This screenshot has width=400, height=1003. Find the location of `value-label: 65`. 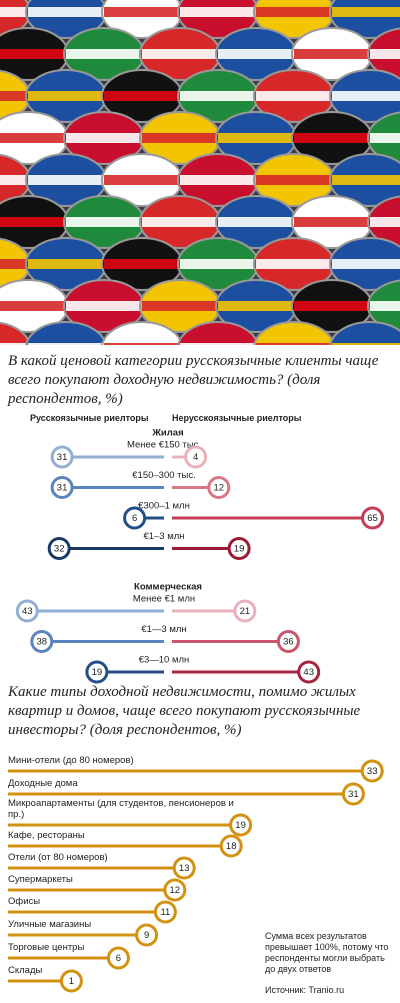

value-label: 65 is located at coordinates (372, 518).